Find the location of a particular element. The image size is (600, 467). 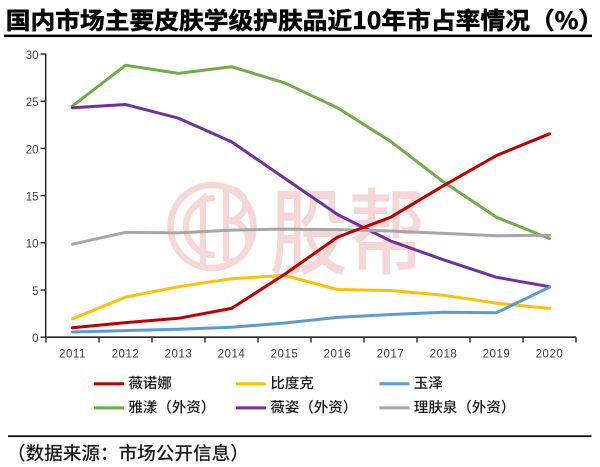

svg-text: 5 is located at coordinates (35, 292).